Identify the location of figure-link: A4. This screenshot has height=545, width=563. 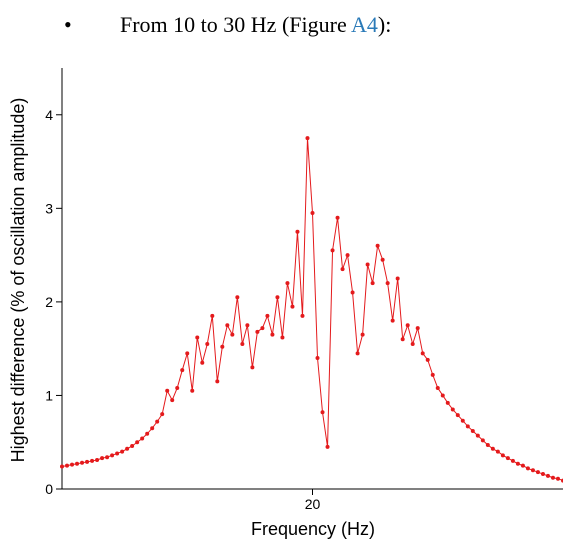
(364, 24).